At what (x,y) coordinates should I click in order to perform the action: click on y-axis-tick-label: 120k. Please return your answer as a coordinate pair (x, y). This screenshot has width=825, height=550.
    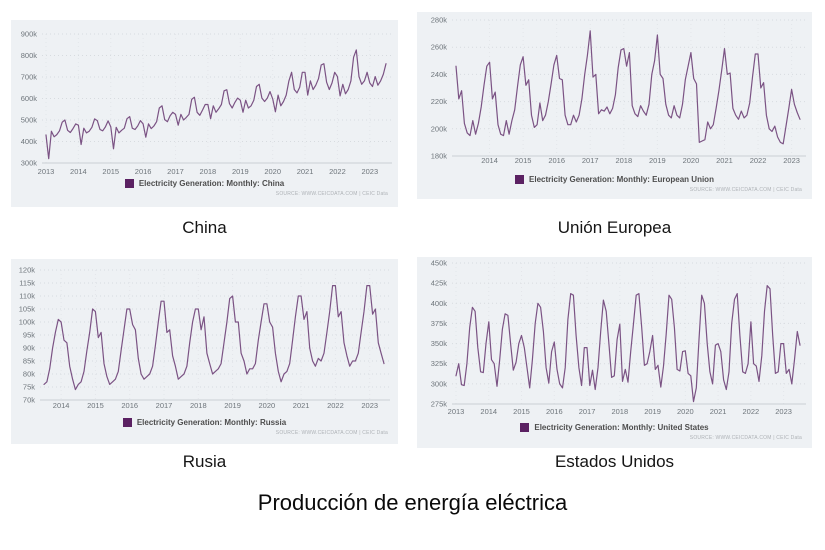
    Looking at the image, I should click on (27, 270).